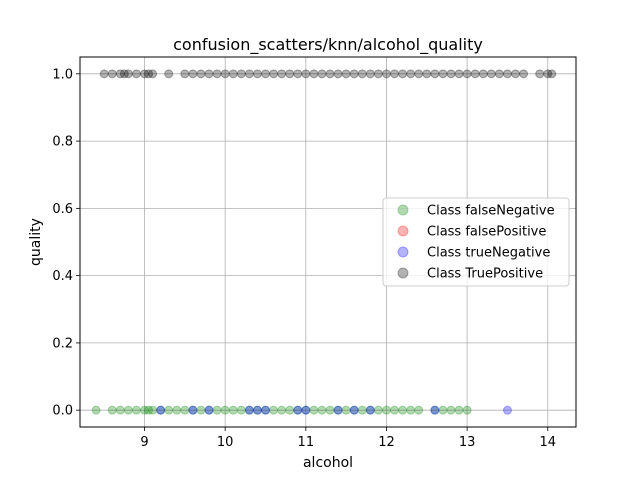 The width and height of the screenshot is (640, 480). I want to click on legend-label: Class falseNegative, so click(491, 211).